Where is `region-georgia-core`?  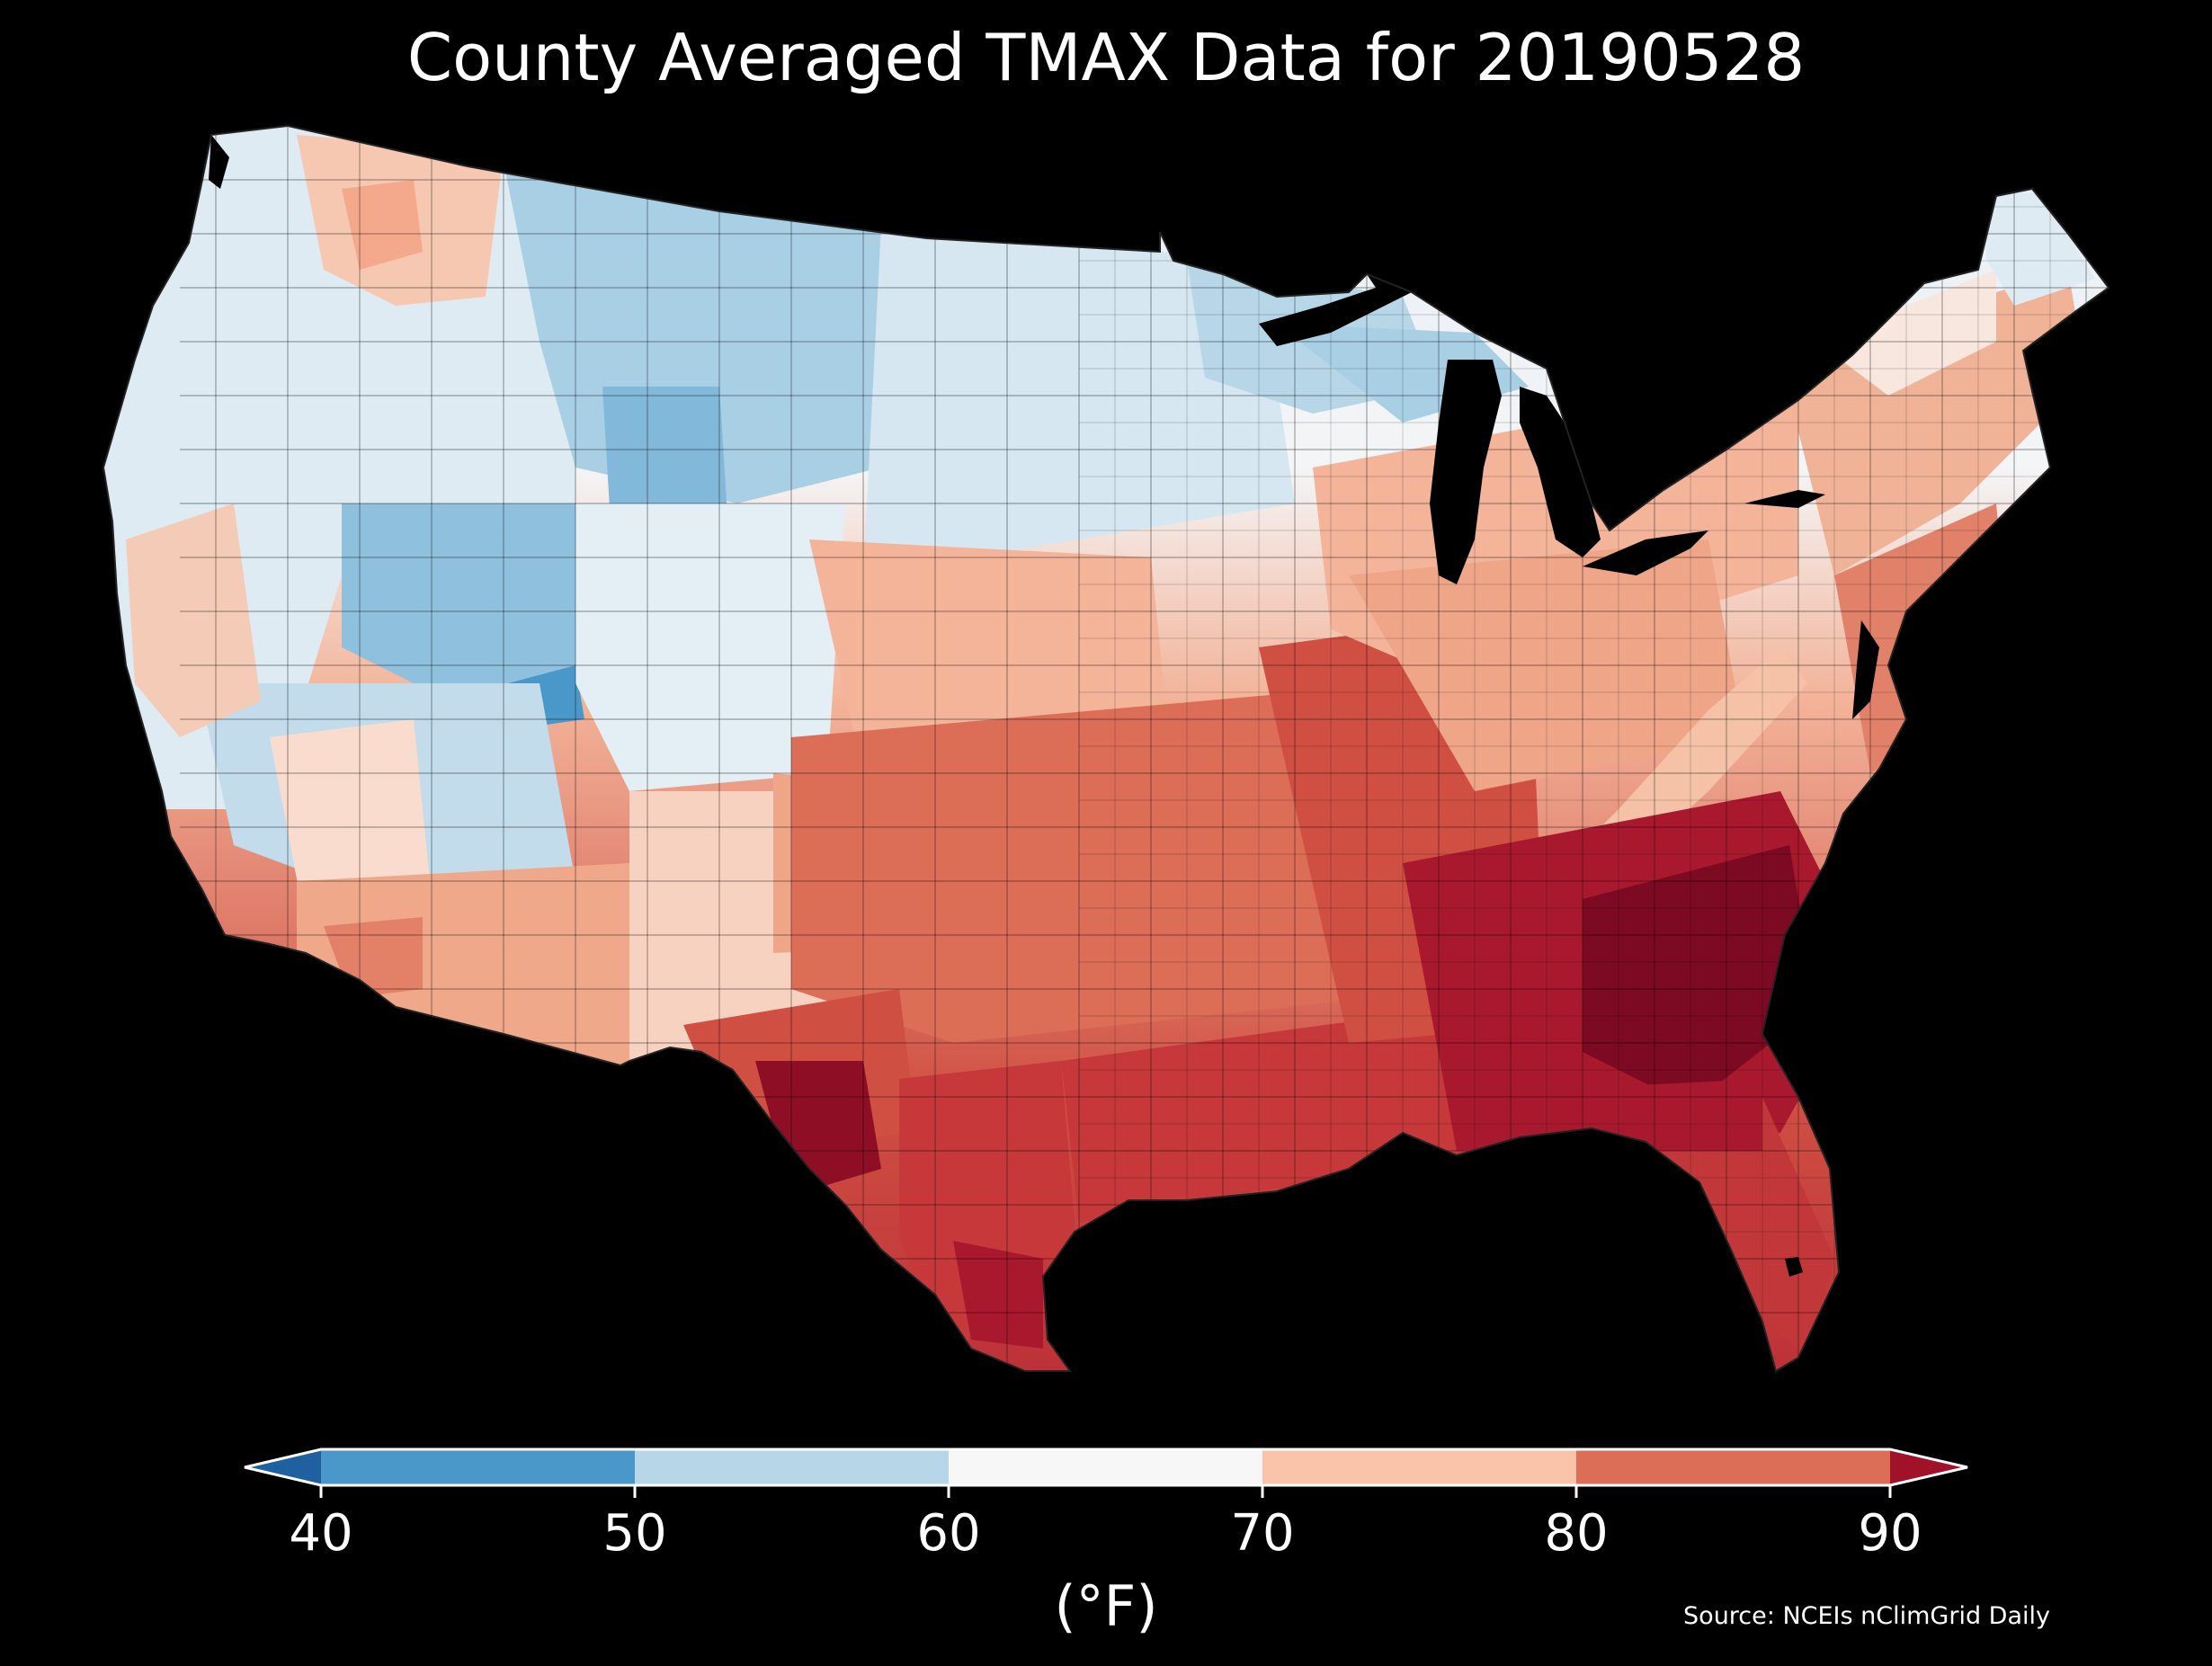
region-georgia-core is located at coordinates (1699, 975).